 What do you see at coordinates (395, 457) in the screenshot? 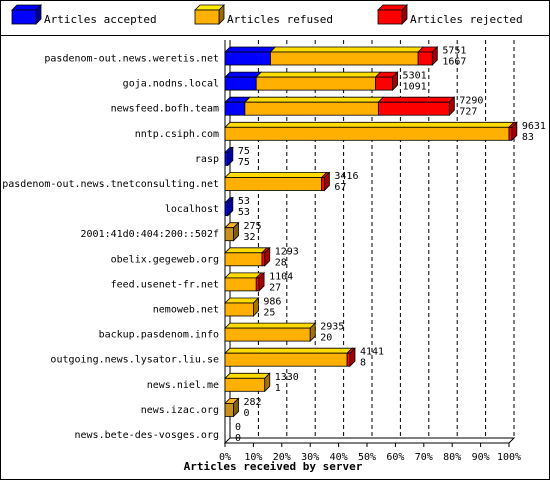
I see `x-tick-label: 60%` at bounding box center [395, 457].